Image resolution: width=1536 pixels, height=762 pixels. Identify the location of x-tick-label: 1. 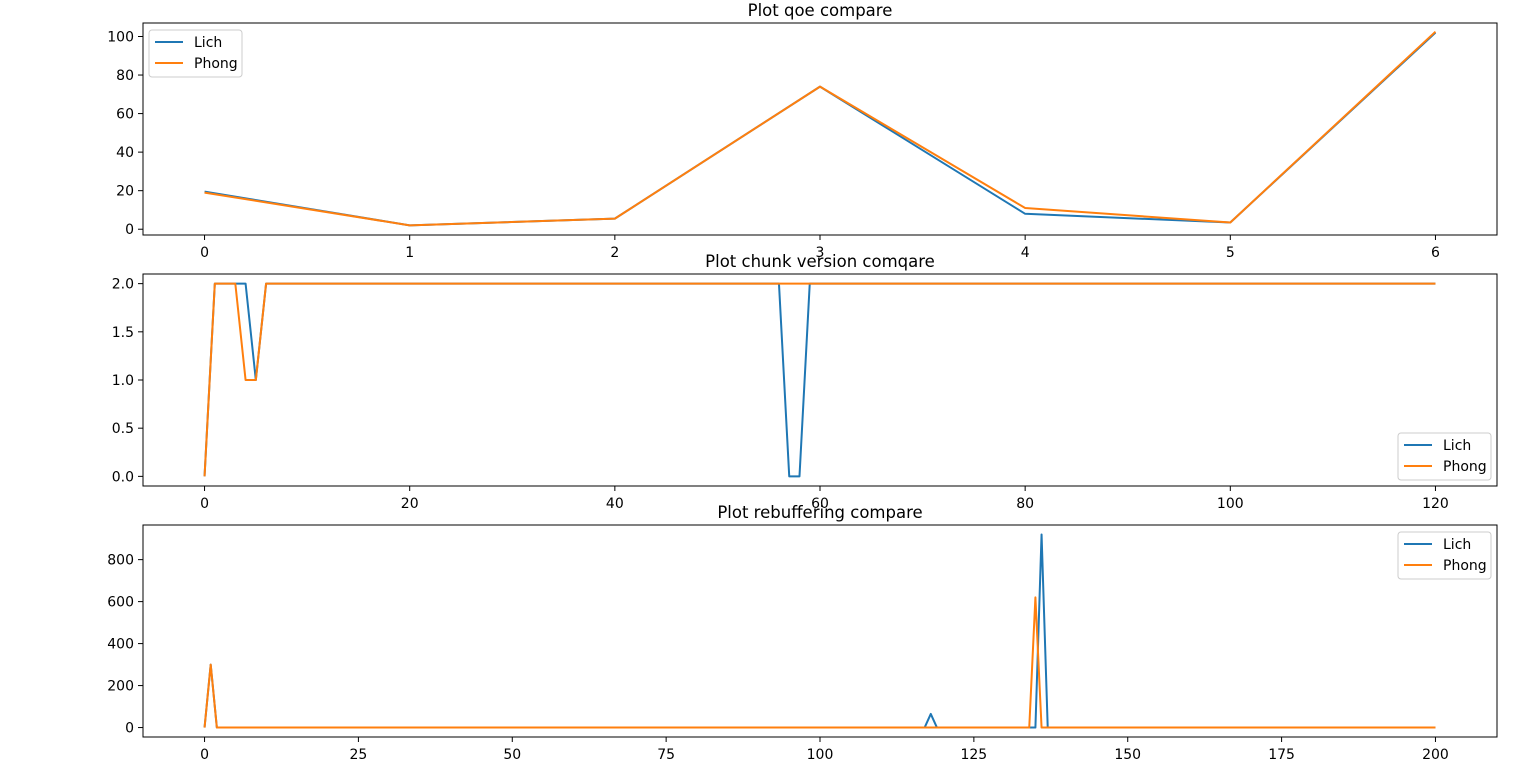
(409, 253).